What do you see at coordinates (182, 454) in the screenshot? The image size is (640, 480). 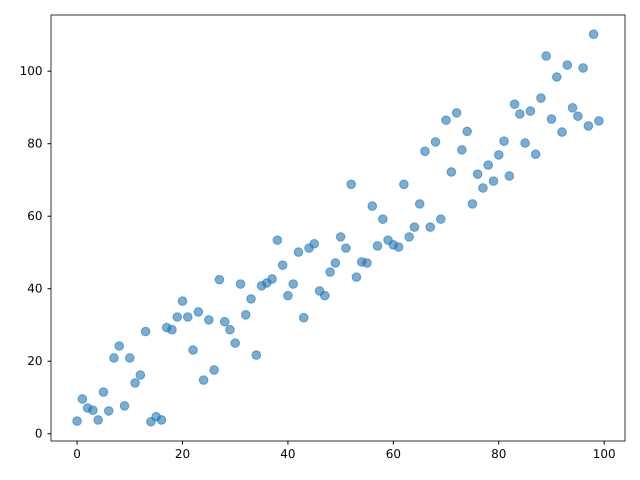 I see `x-tick-label: 20` at bounding box center [182, 454].